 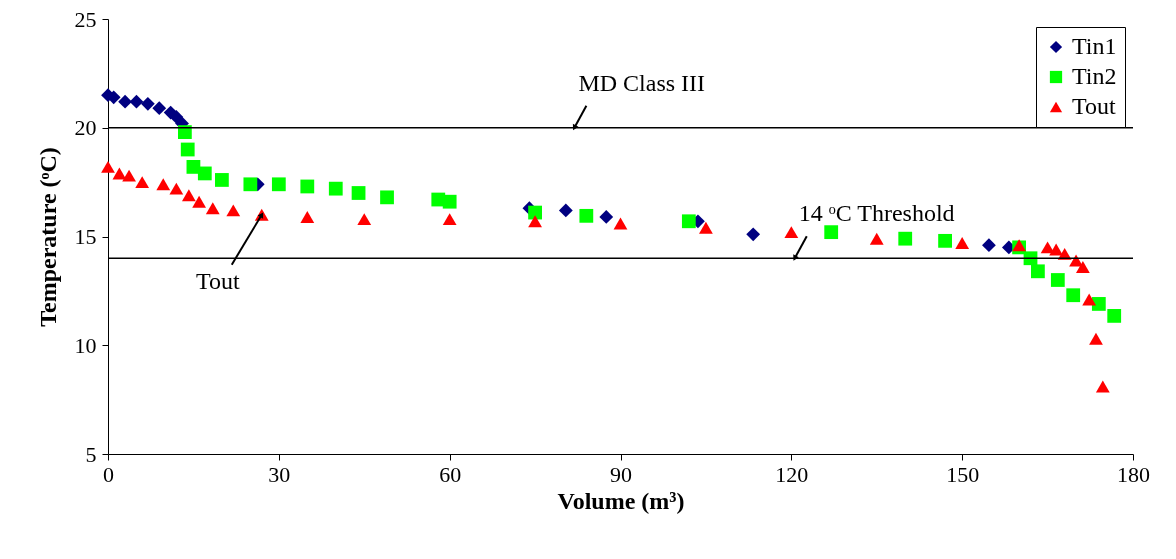 I want to click on x-tick-label: 90, so click(x=621, y=474).